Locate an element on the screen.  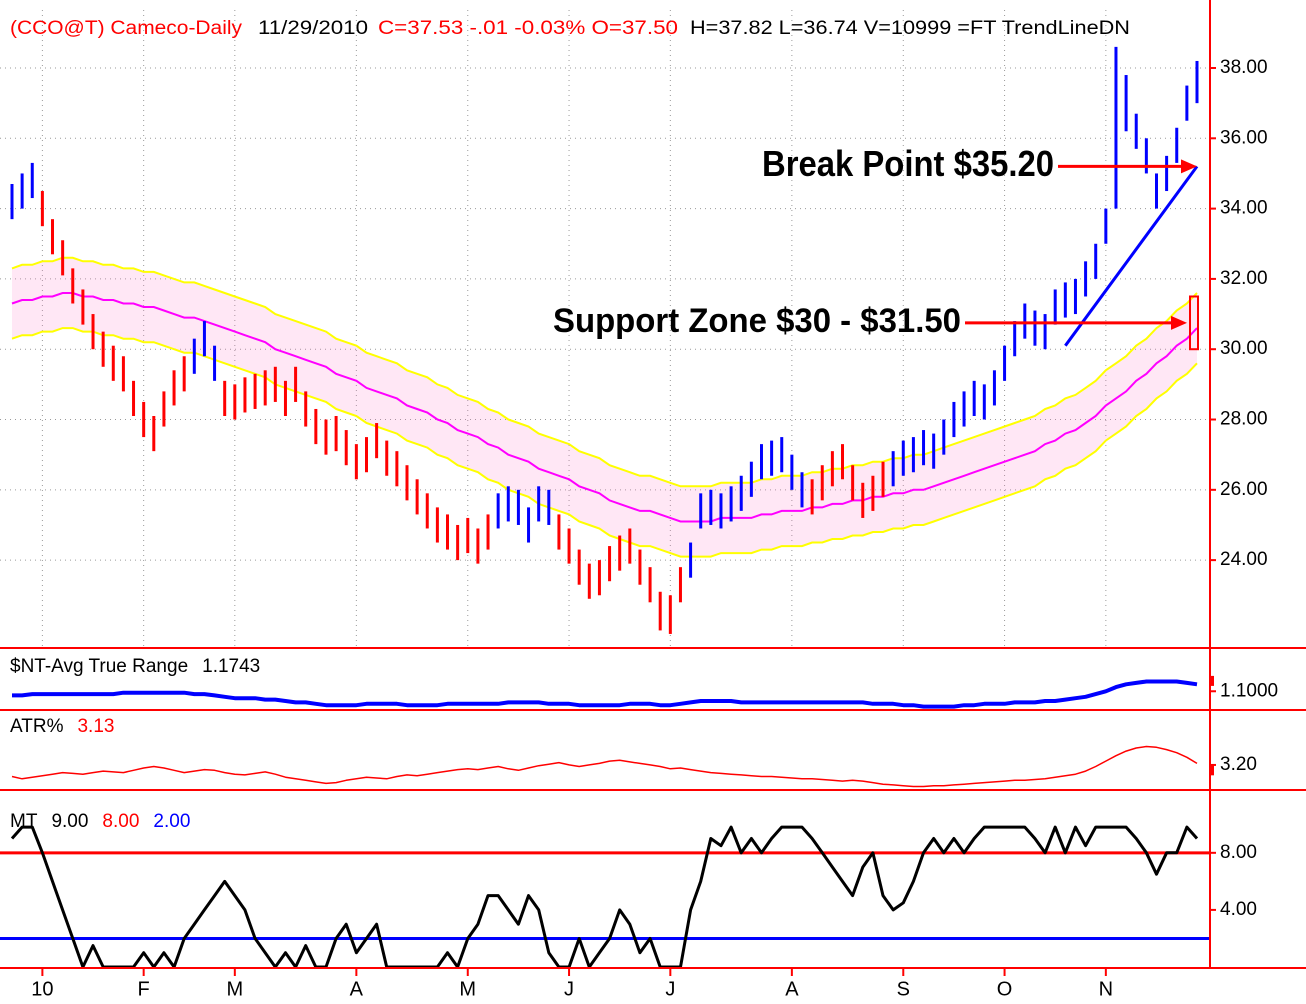
y-tick-label: 30.00 is located at coordinates (1244, 348).